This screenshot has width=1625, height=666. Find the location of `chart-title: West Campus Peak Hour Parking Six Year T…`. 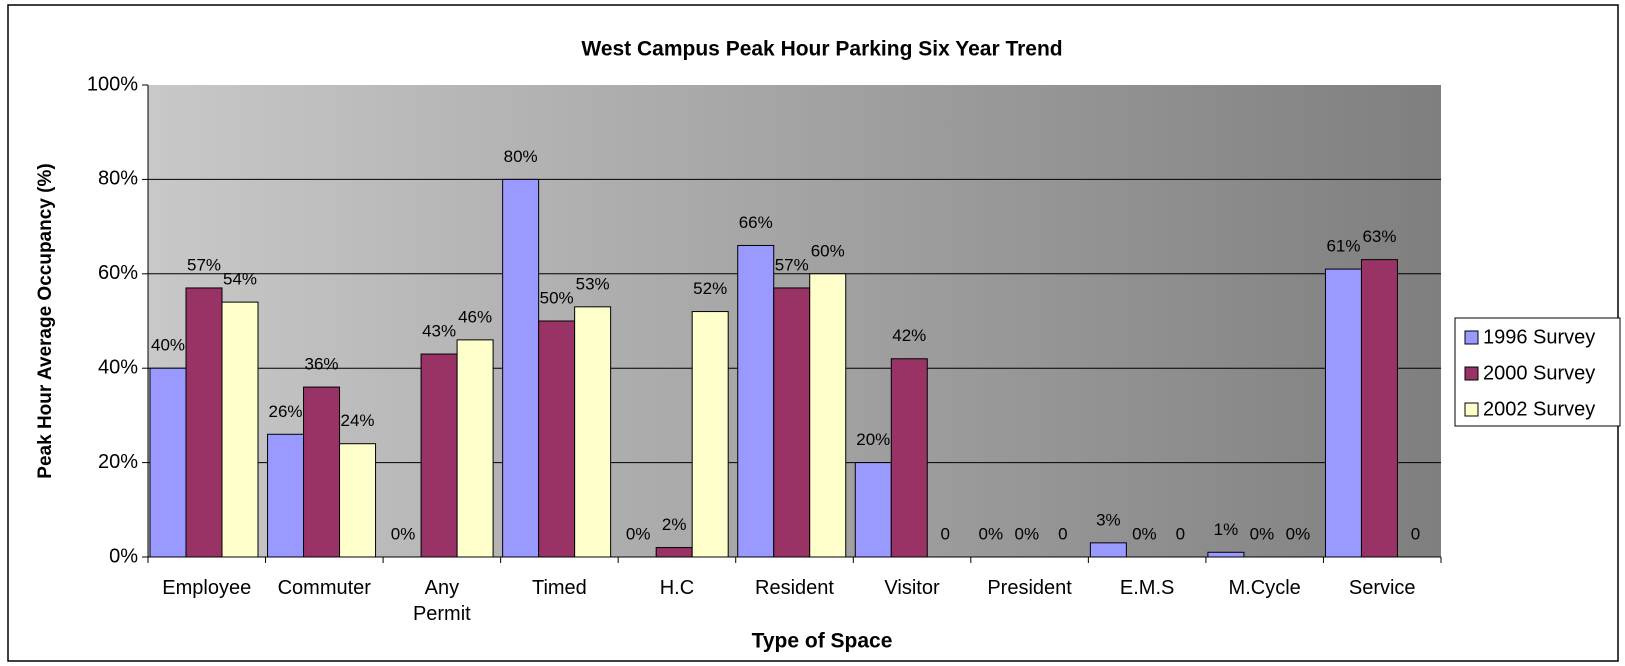

chart-title: West Campus Peak Hour Parking Six Year T… is located at coordinates (821, 49).